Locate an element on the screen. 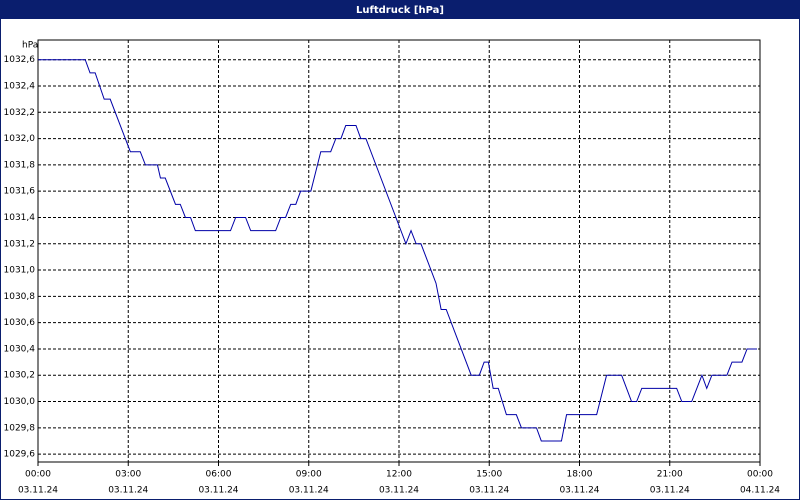  y-tick-label: 1032,6 is located at coordinates (20, 60).